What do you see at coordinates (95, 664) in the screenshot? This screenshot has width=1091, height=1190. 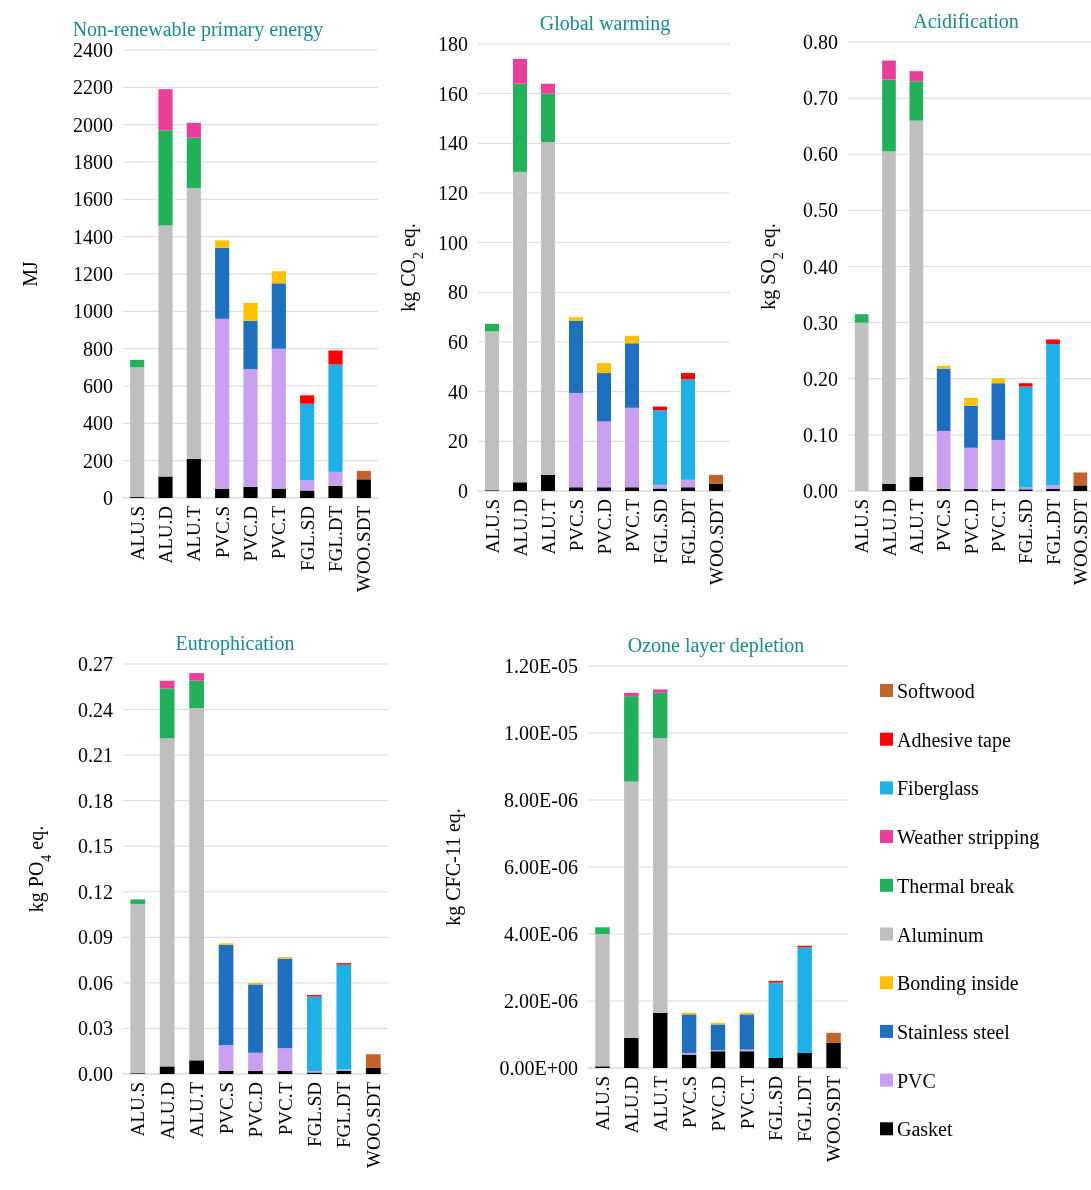 I see `y-tick-label: 0.27` at bounding box center [95, 664].